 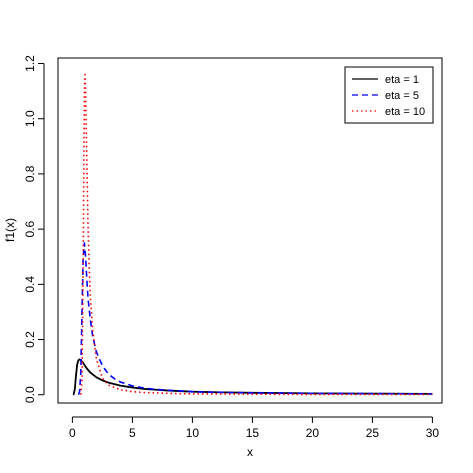 I want to click on legend-box, so click(x=389, y=95).